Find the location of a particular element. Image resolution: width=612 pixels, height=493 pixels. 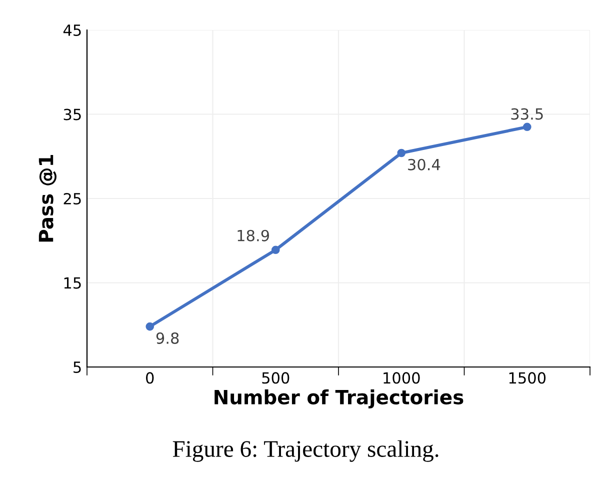

y-axis-title: Pass @1 is located at coordinates (47, 198).